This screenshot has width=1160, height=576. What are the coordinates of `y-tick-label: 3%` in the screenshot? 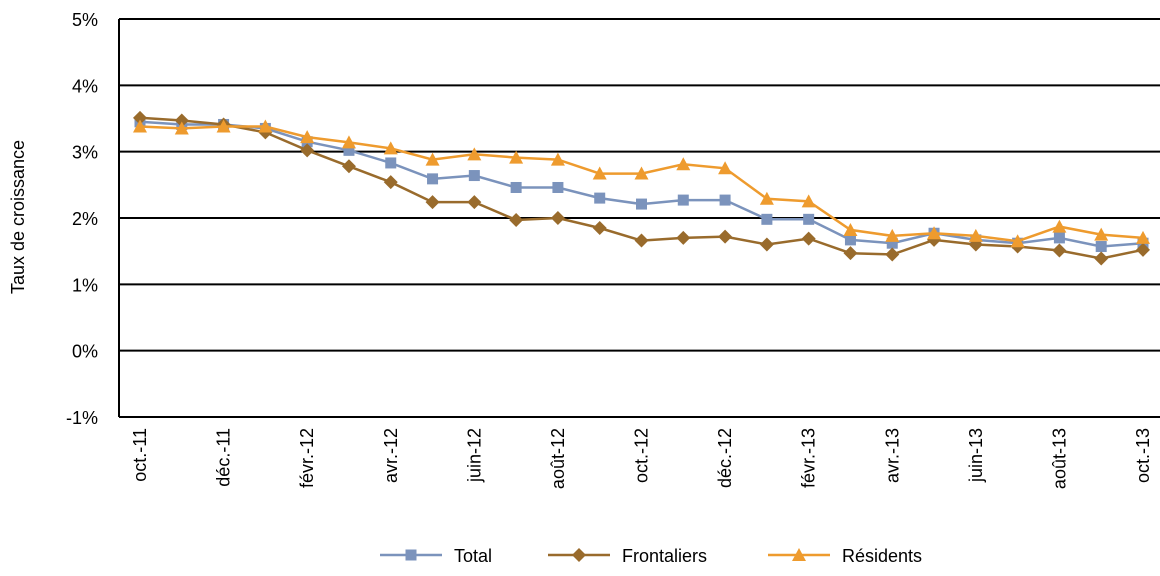 It's located at (85, 153).